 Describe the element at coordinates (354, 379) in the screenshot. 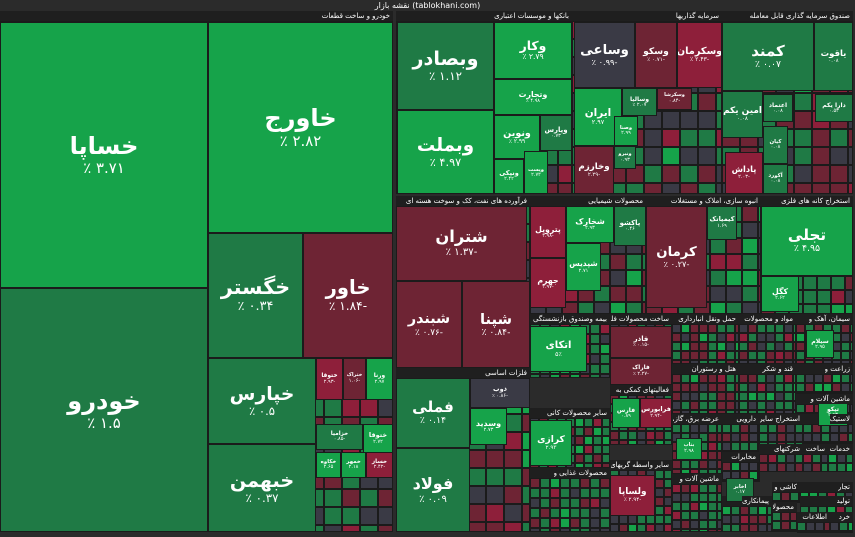

I see `stock-cell: ختراک -۱.۰۶` at that location.